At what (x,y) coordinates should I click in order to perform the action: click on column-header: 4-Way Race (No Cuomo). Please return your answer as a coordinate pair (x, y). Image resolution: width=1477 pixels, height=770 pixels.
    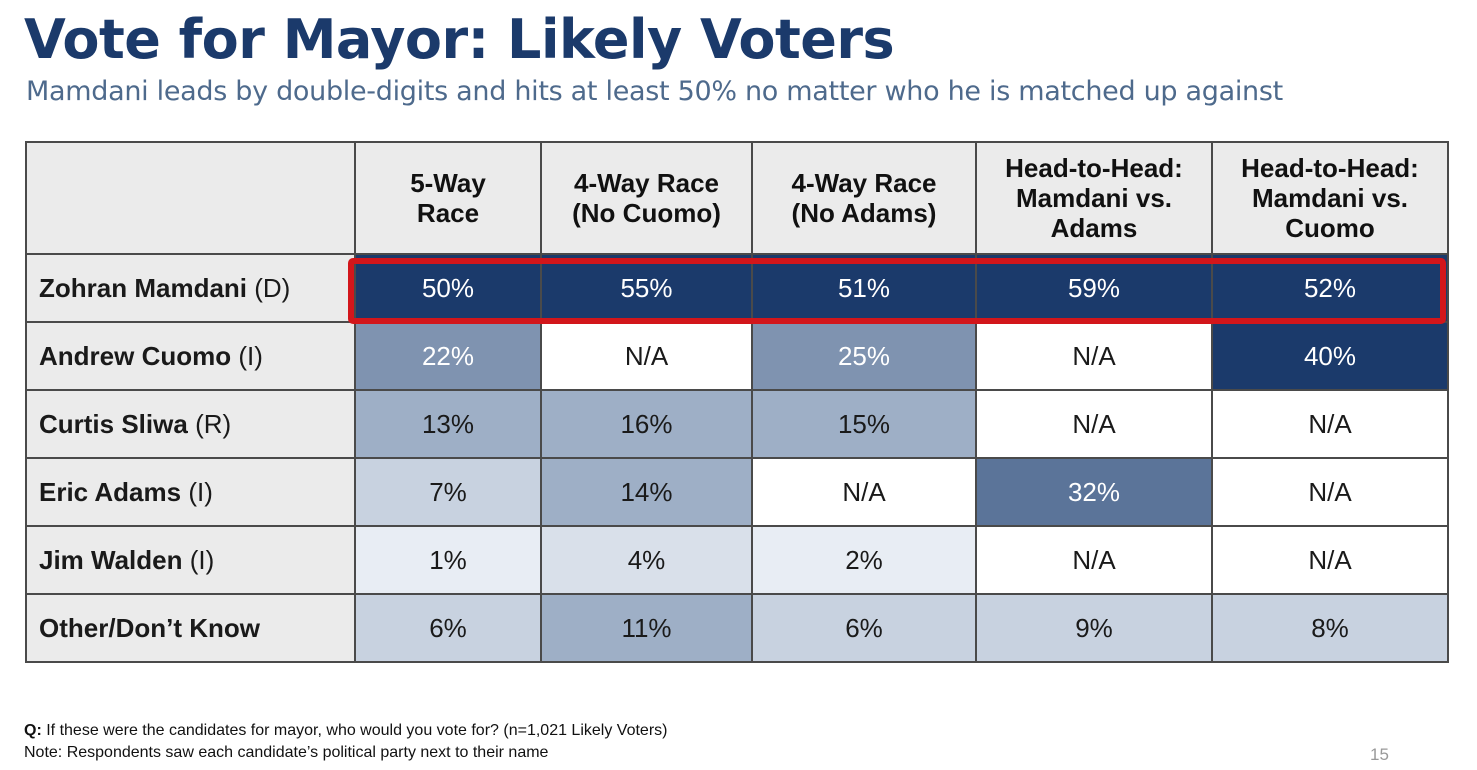
    Looking at the image, I should click on (646, 198).